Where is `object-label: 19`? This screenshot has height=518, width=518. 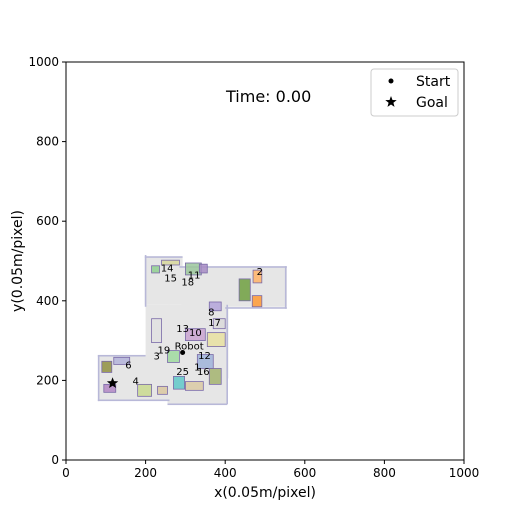
object-label: 19 is located at coordinates (164, 350).